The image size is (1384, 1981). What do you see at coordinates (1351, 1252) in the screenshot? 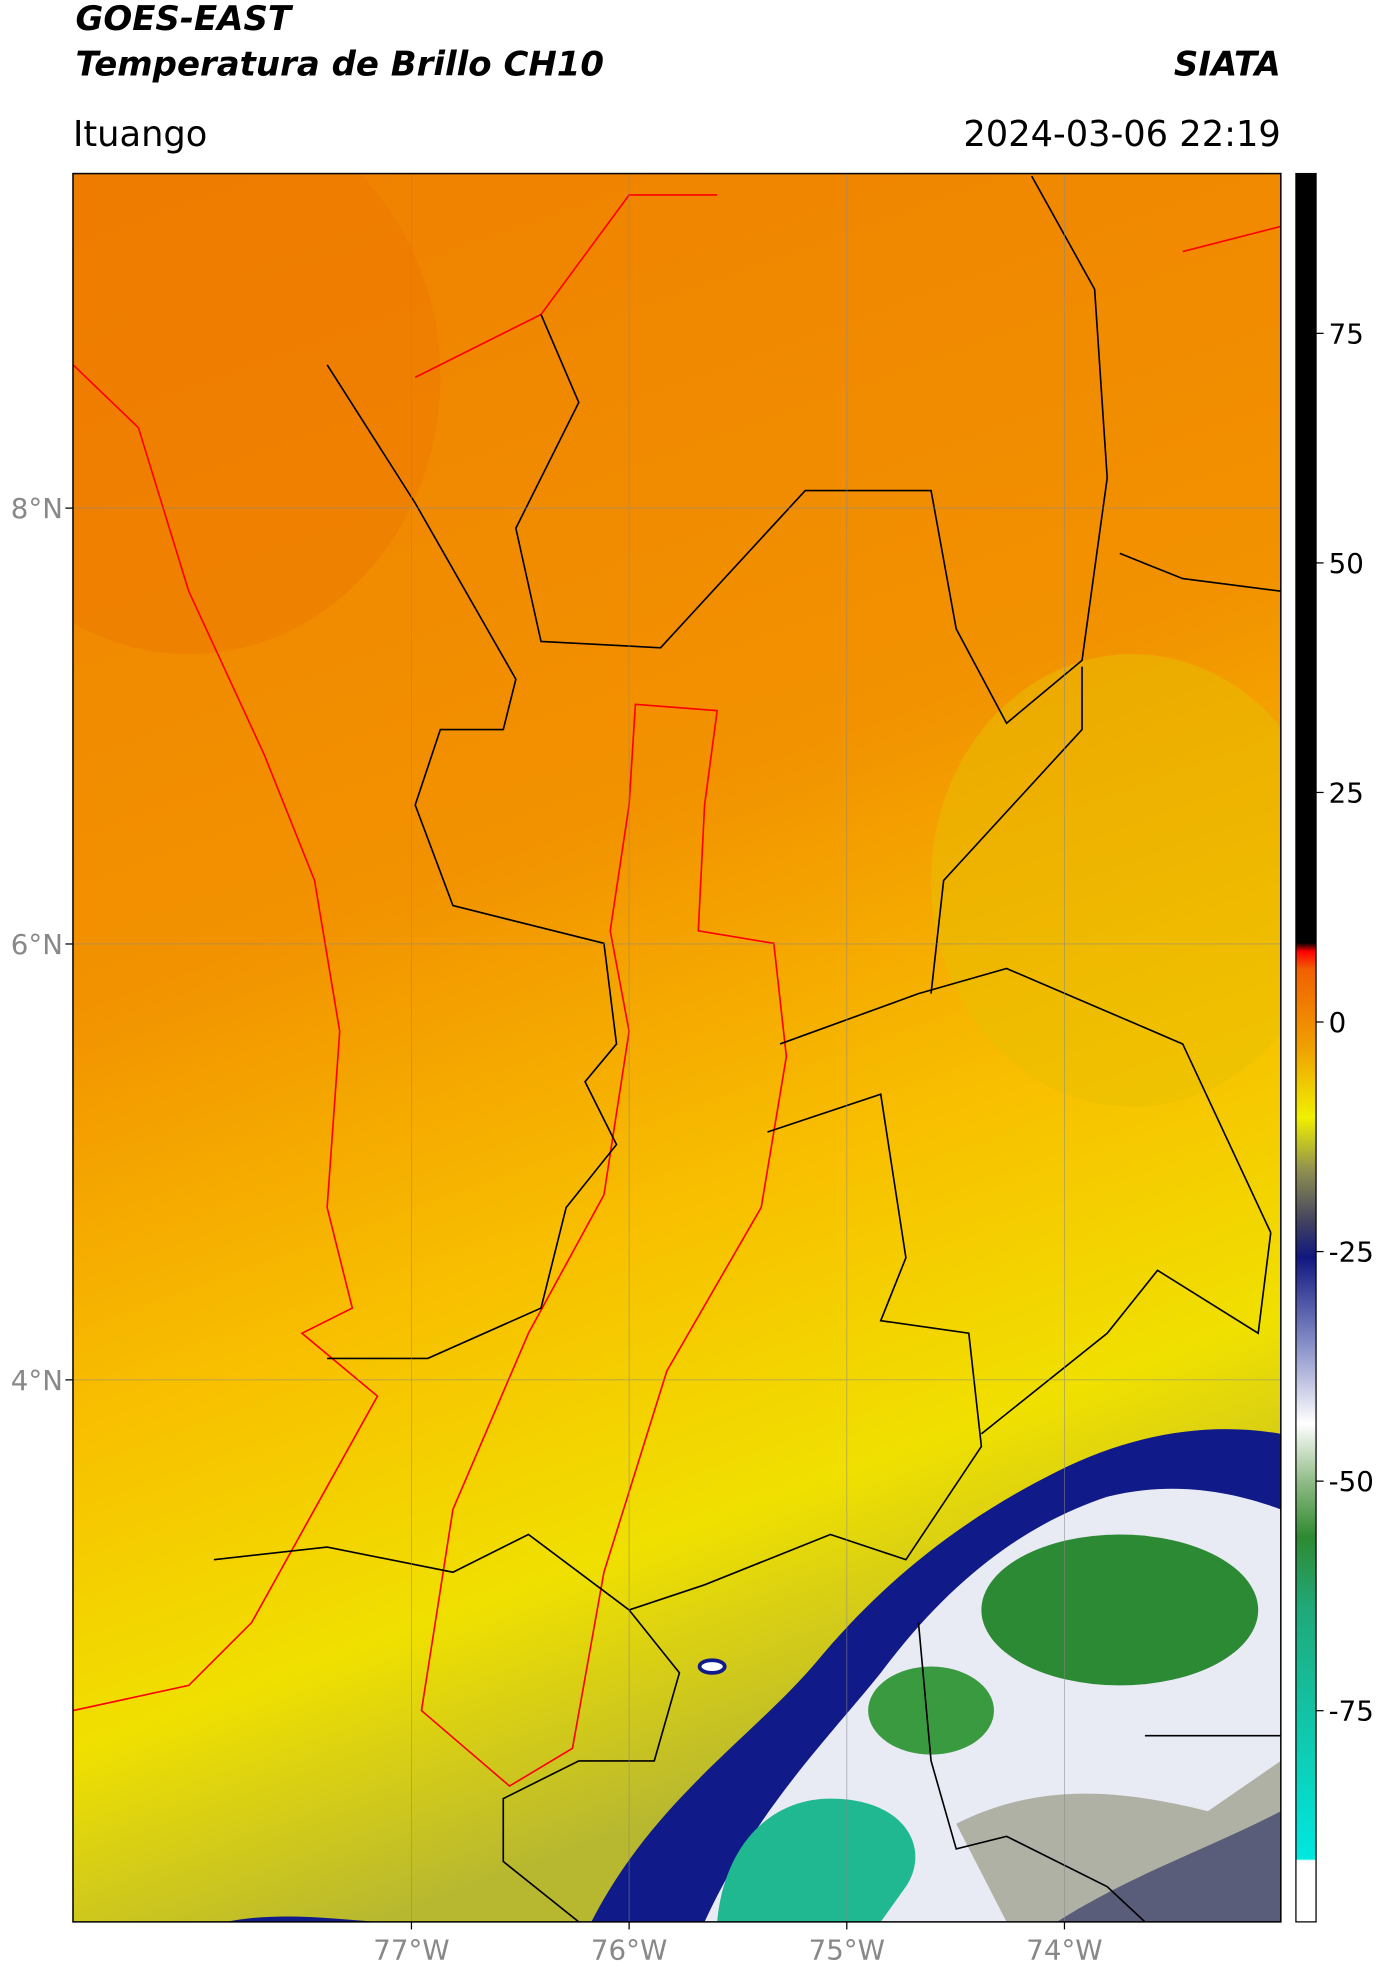
I see `colorbar-tick-label: -25` at bounding box center [1351, 1252].